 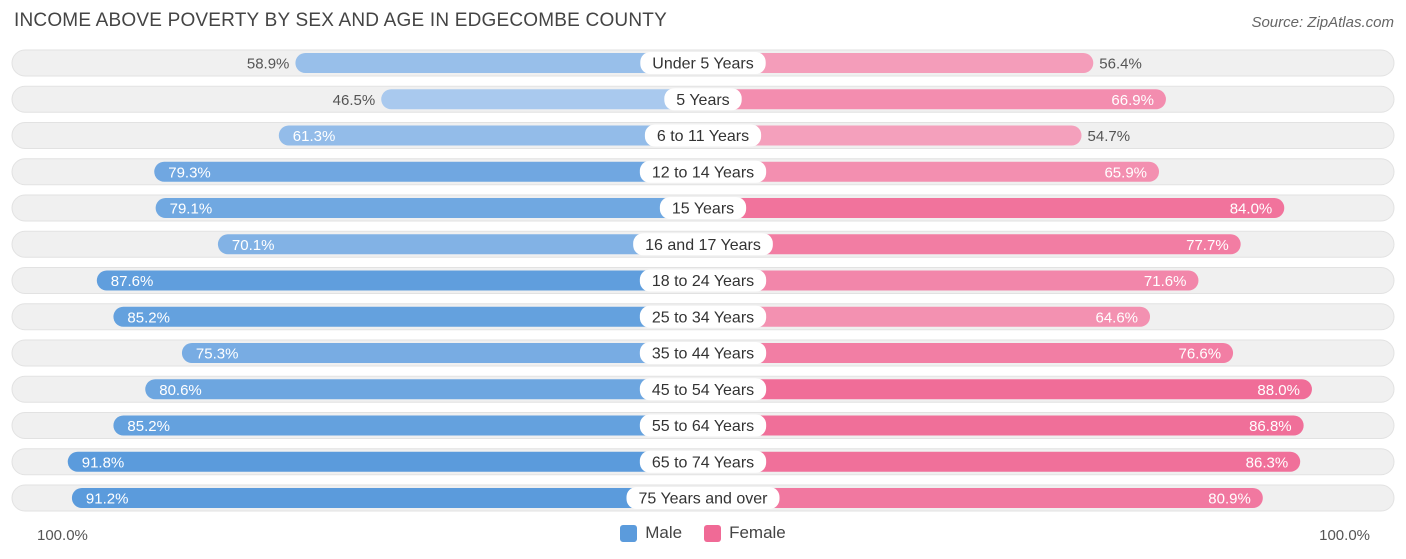 I want to click on axis-left-label: 100.0%, so click(x=62, y=535).